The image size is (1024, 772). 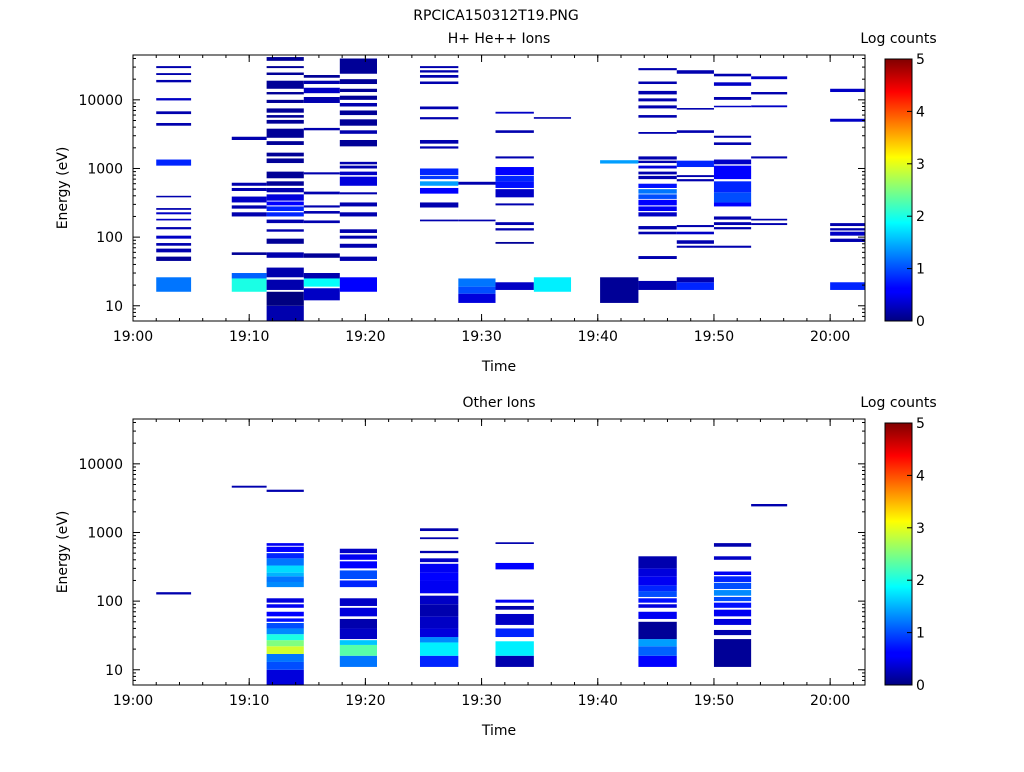 What do you see at coordinates (498, 403) in the screenshot?
I see `panel-title: Other Ions` at bounding box center [498, 403].